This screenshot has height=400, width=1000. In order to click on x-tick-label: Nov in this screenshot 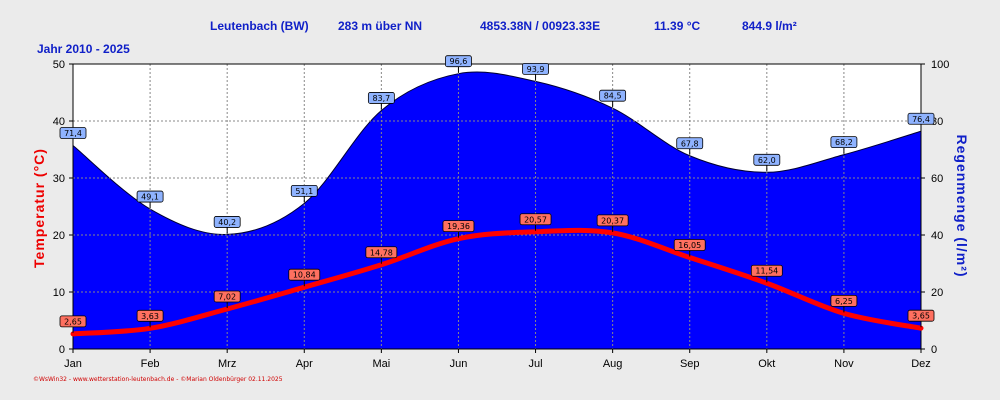, I will do `click(844, 364)`.